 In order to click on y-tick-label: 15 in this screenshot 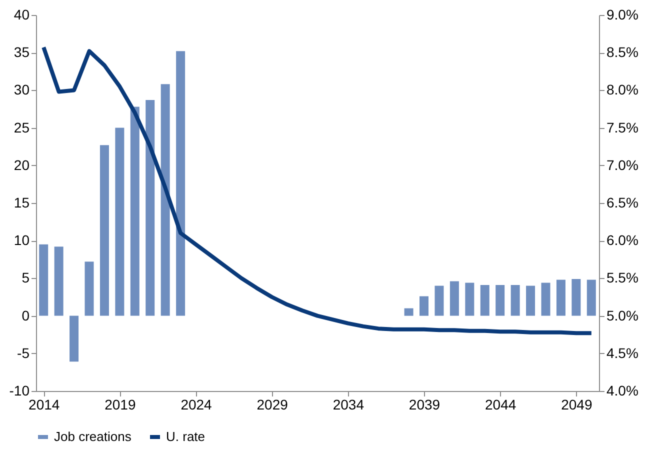, I will do `click(22, 202)`.